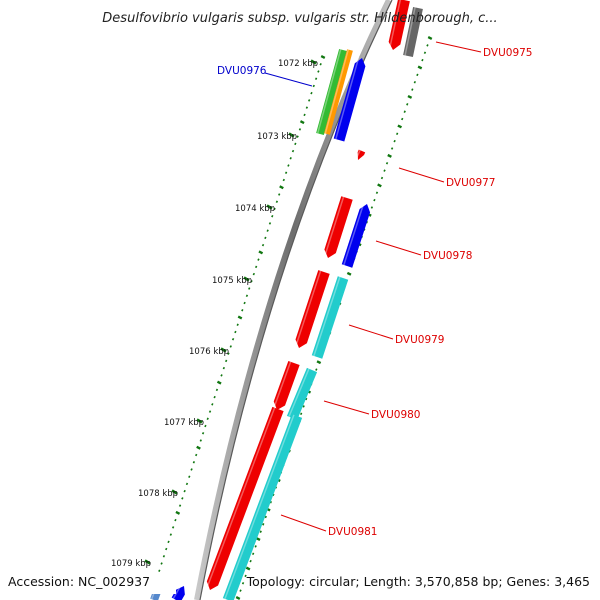  Describe the element at coordinates (209, 352) in the screenshot. I see `scale-label-1076: 1076 kbp` at that location.